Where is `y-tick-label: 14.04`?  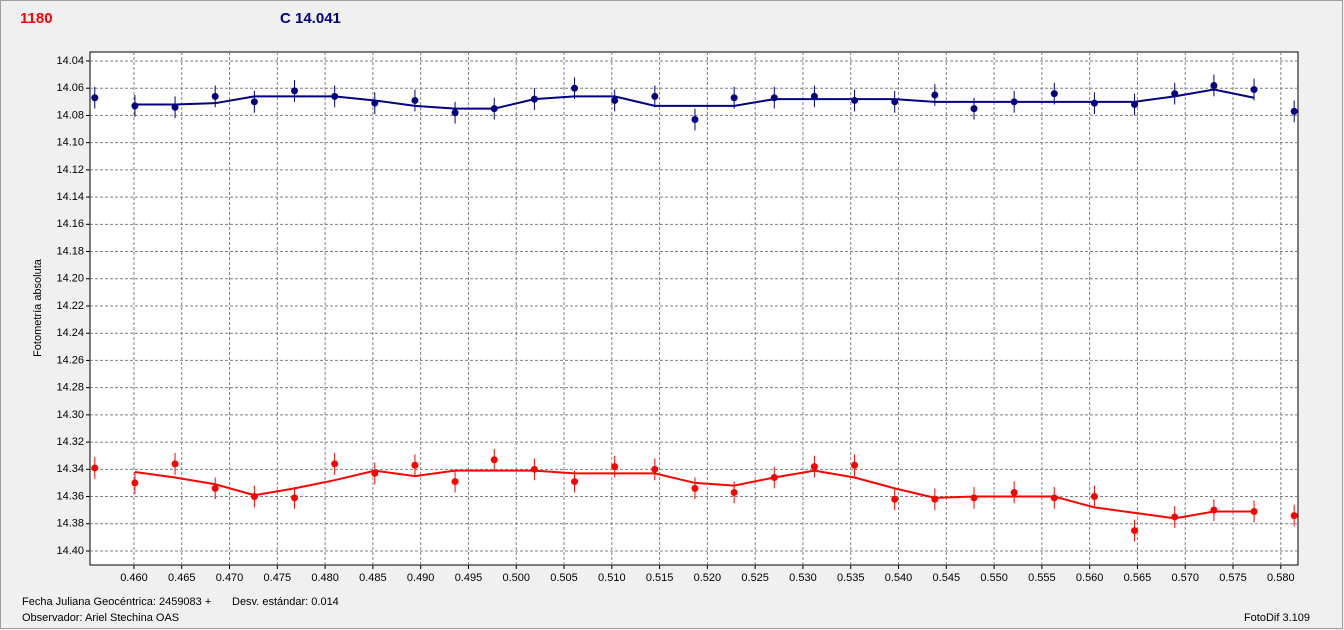
y-tick-label: 14.04 is located at coordinates (70, 61).